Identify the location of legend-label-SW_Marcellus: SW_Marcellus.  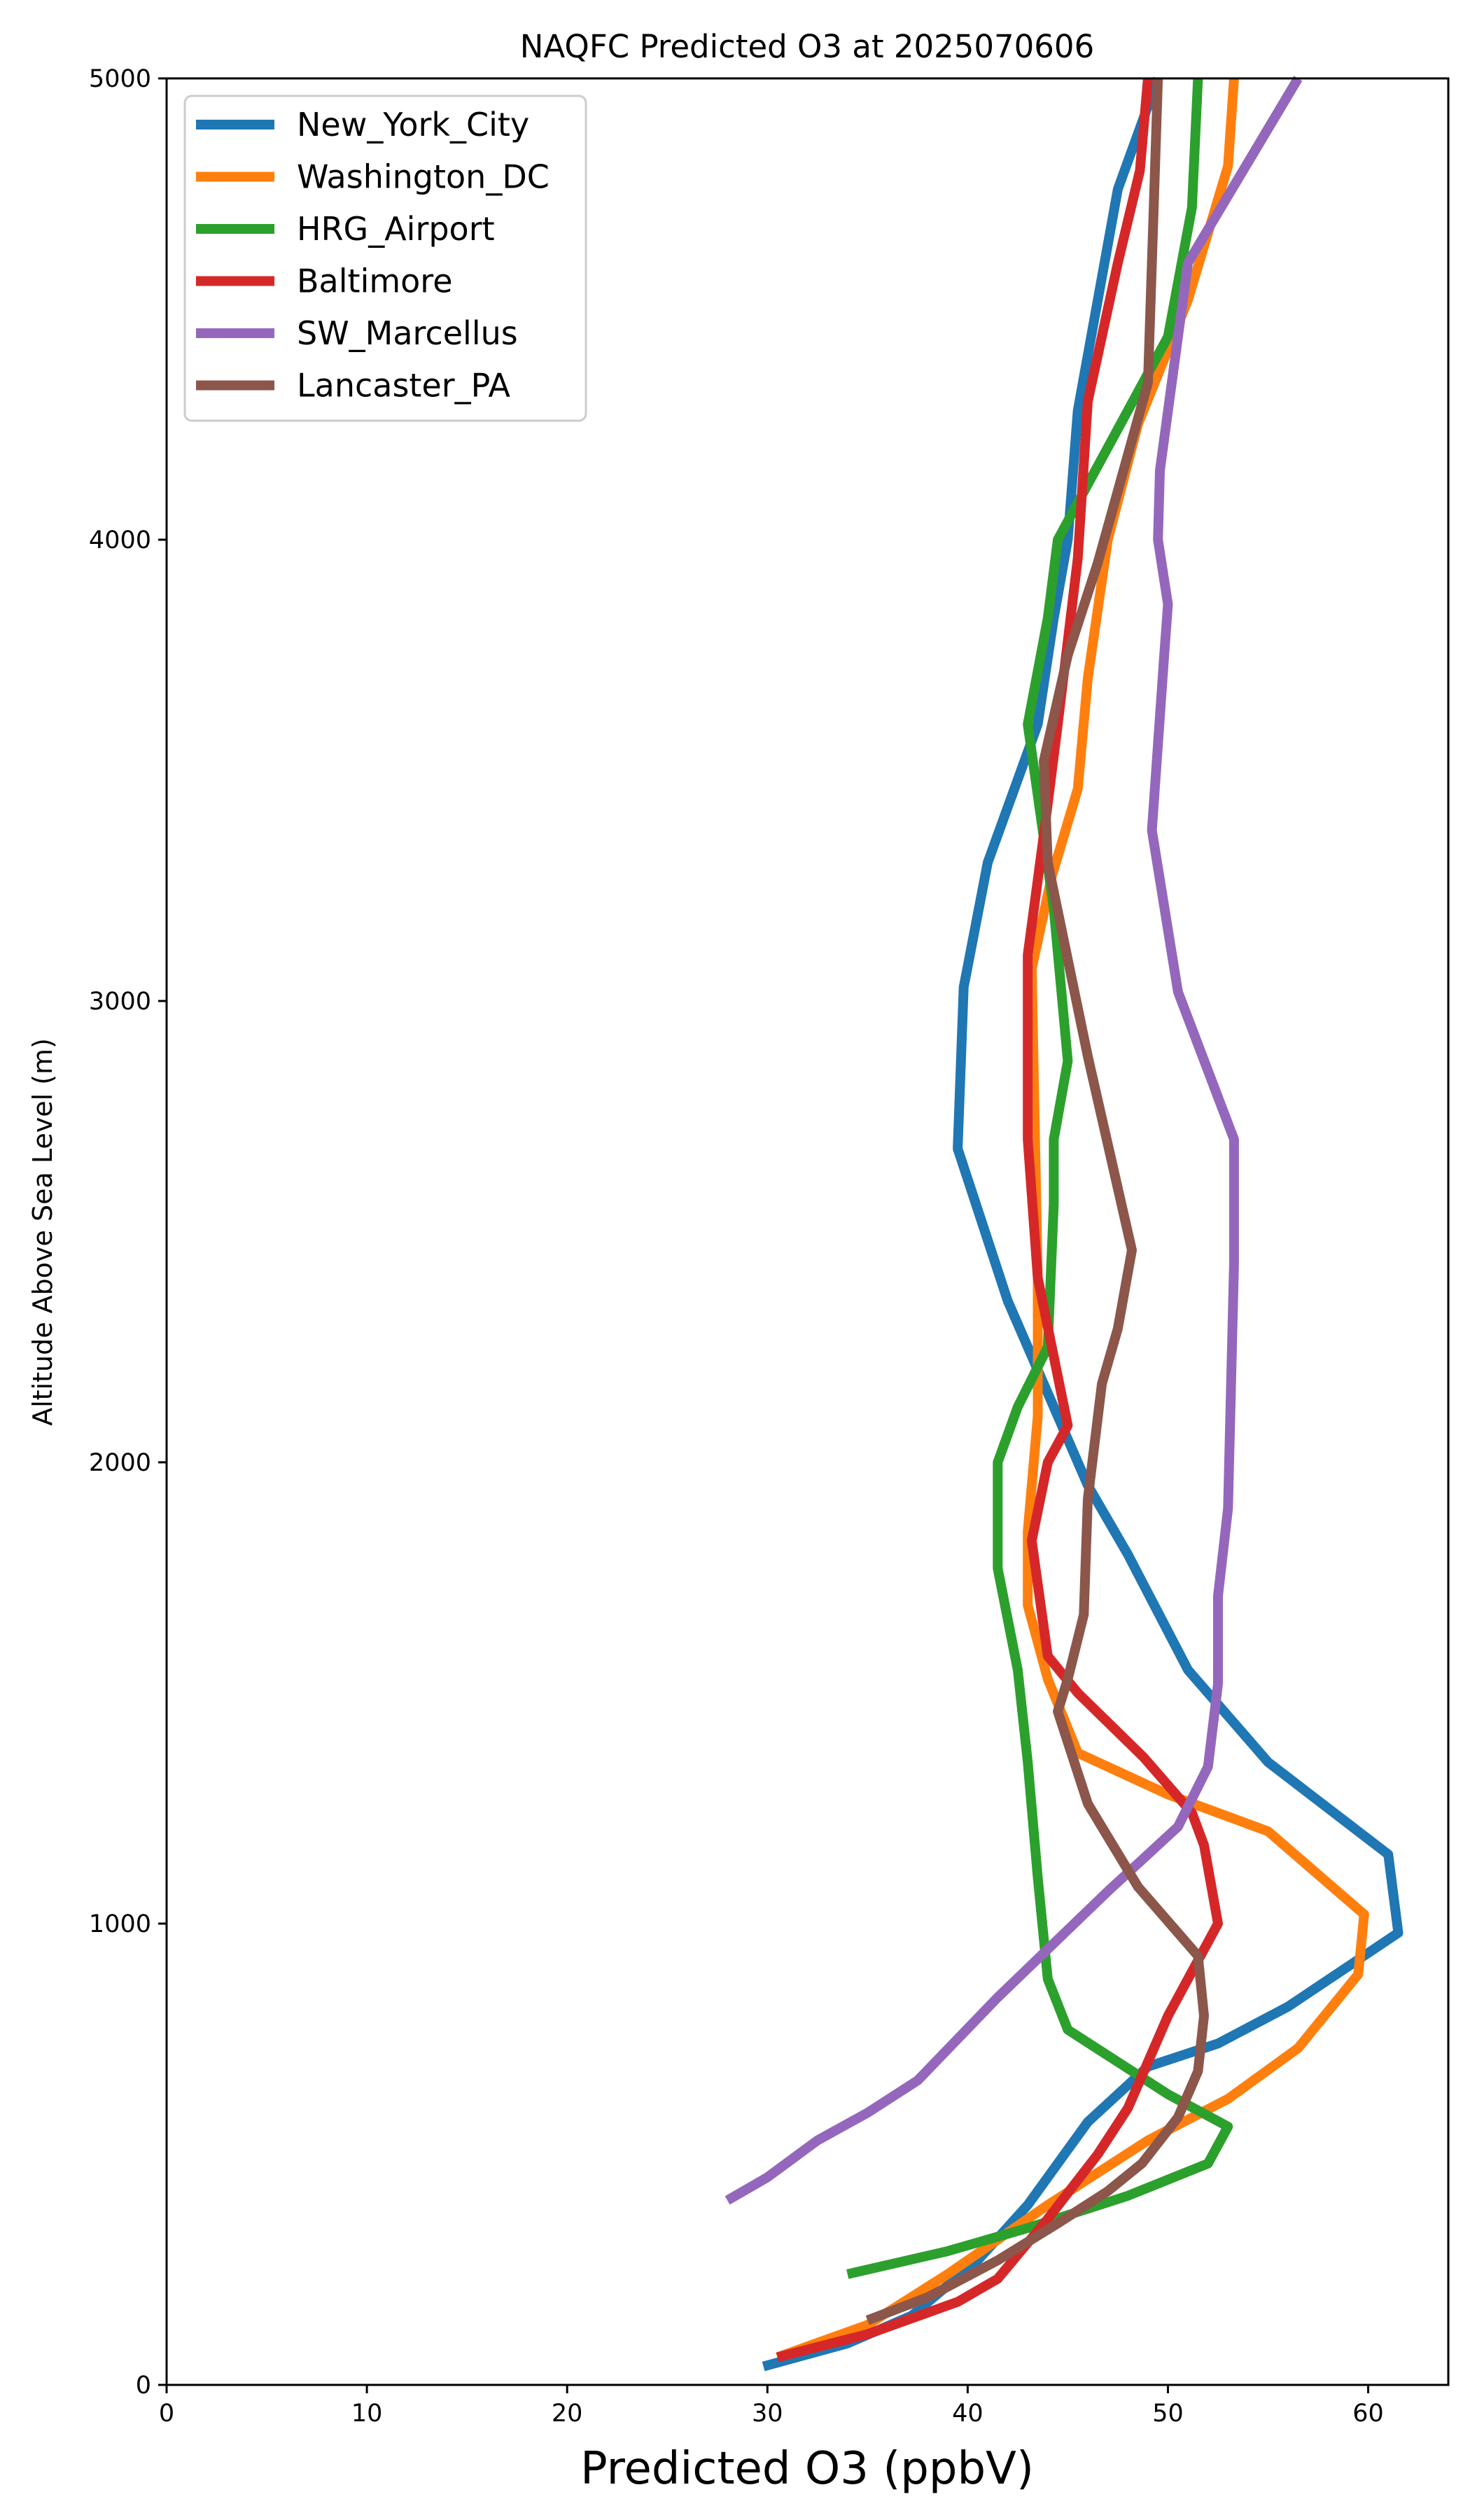
(407, 333).